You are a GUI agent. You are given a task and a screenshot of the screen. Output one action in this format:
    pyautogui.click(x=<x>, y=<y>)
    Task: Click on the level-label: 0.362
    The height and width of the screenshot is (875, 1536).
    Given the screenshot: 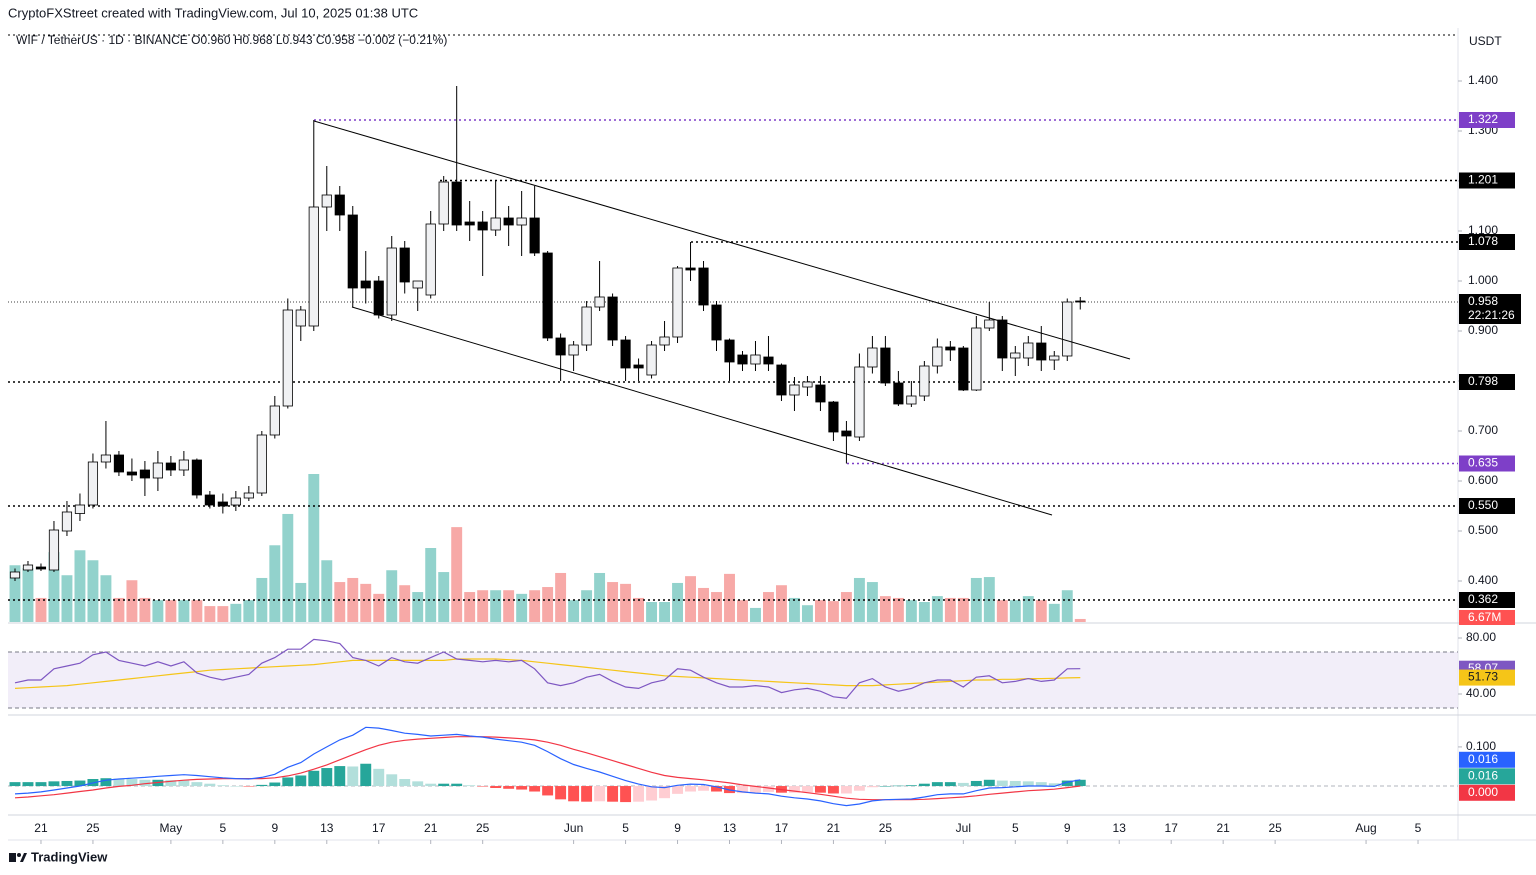 What is the action you would take?
    pyautogui.click(x=1483, y=599)
    